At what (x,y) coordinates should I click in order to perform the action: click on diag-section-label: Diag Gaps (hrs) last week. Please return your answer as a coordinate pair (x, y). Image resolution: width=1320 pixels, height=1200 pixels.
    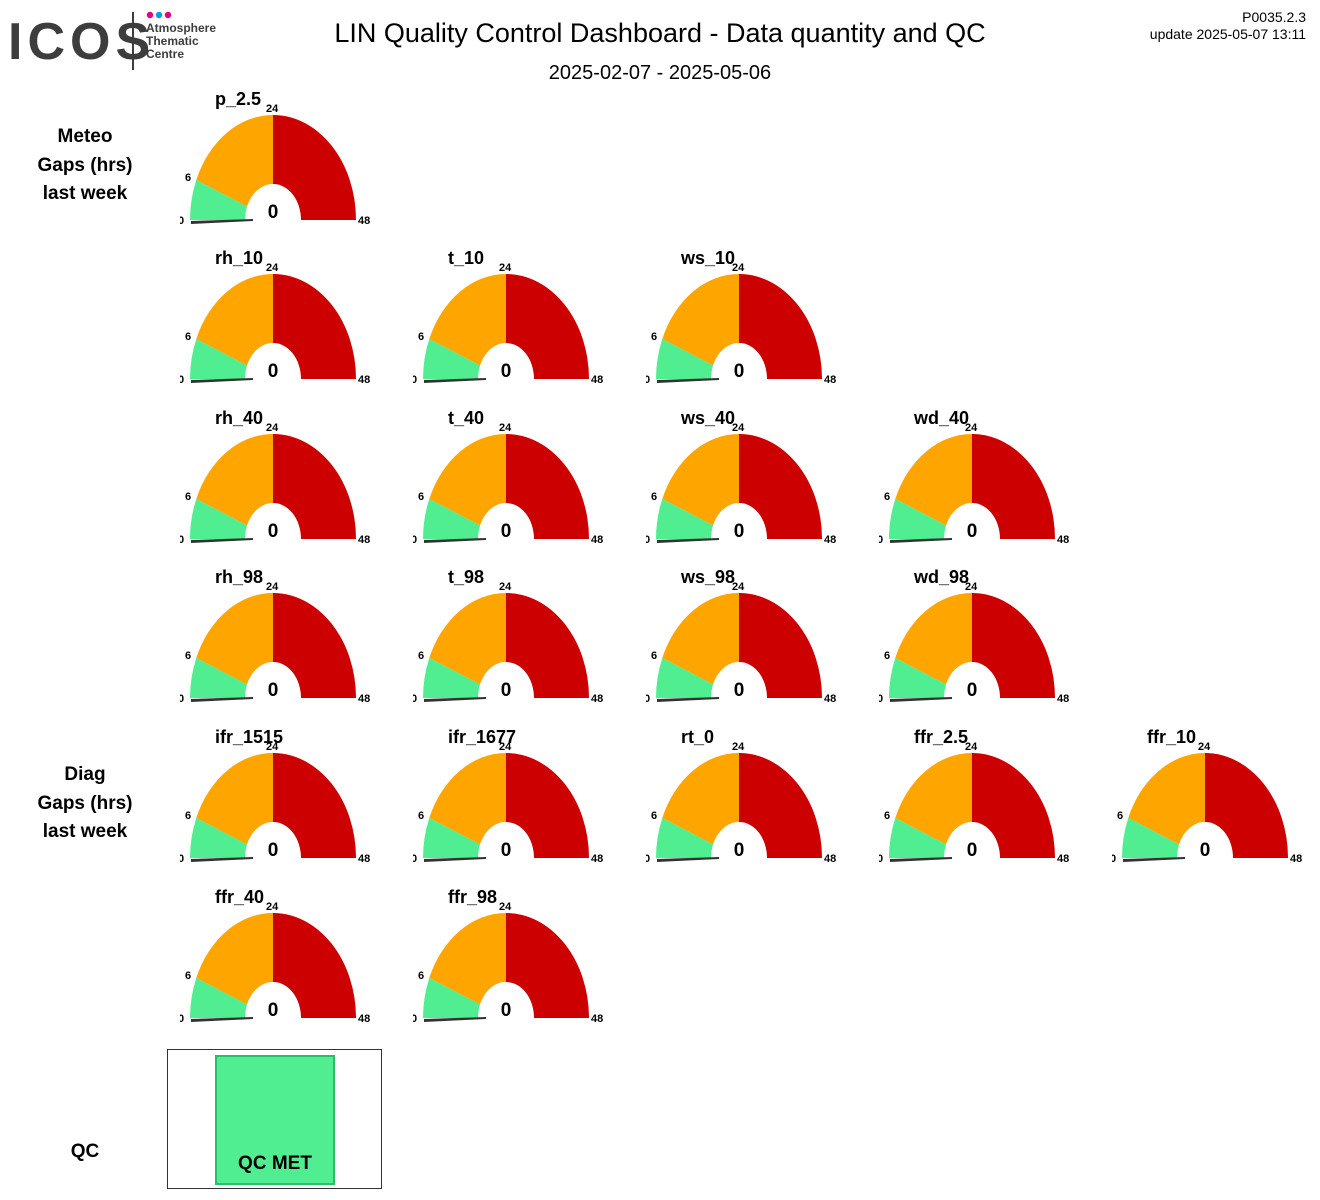
    Looking at the image, I should click on (85, 804).